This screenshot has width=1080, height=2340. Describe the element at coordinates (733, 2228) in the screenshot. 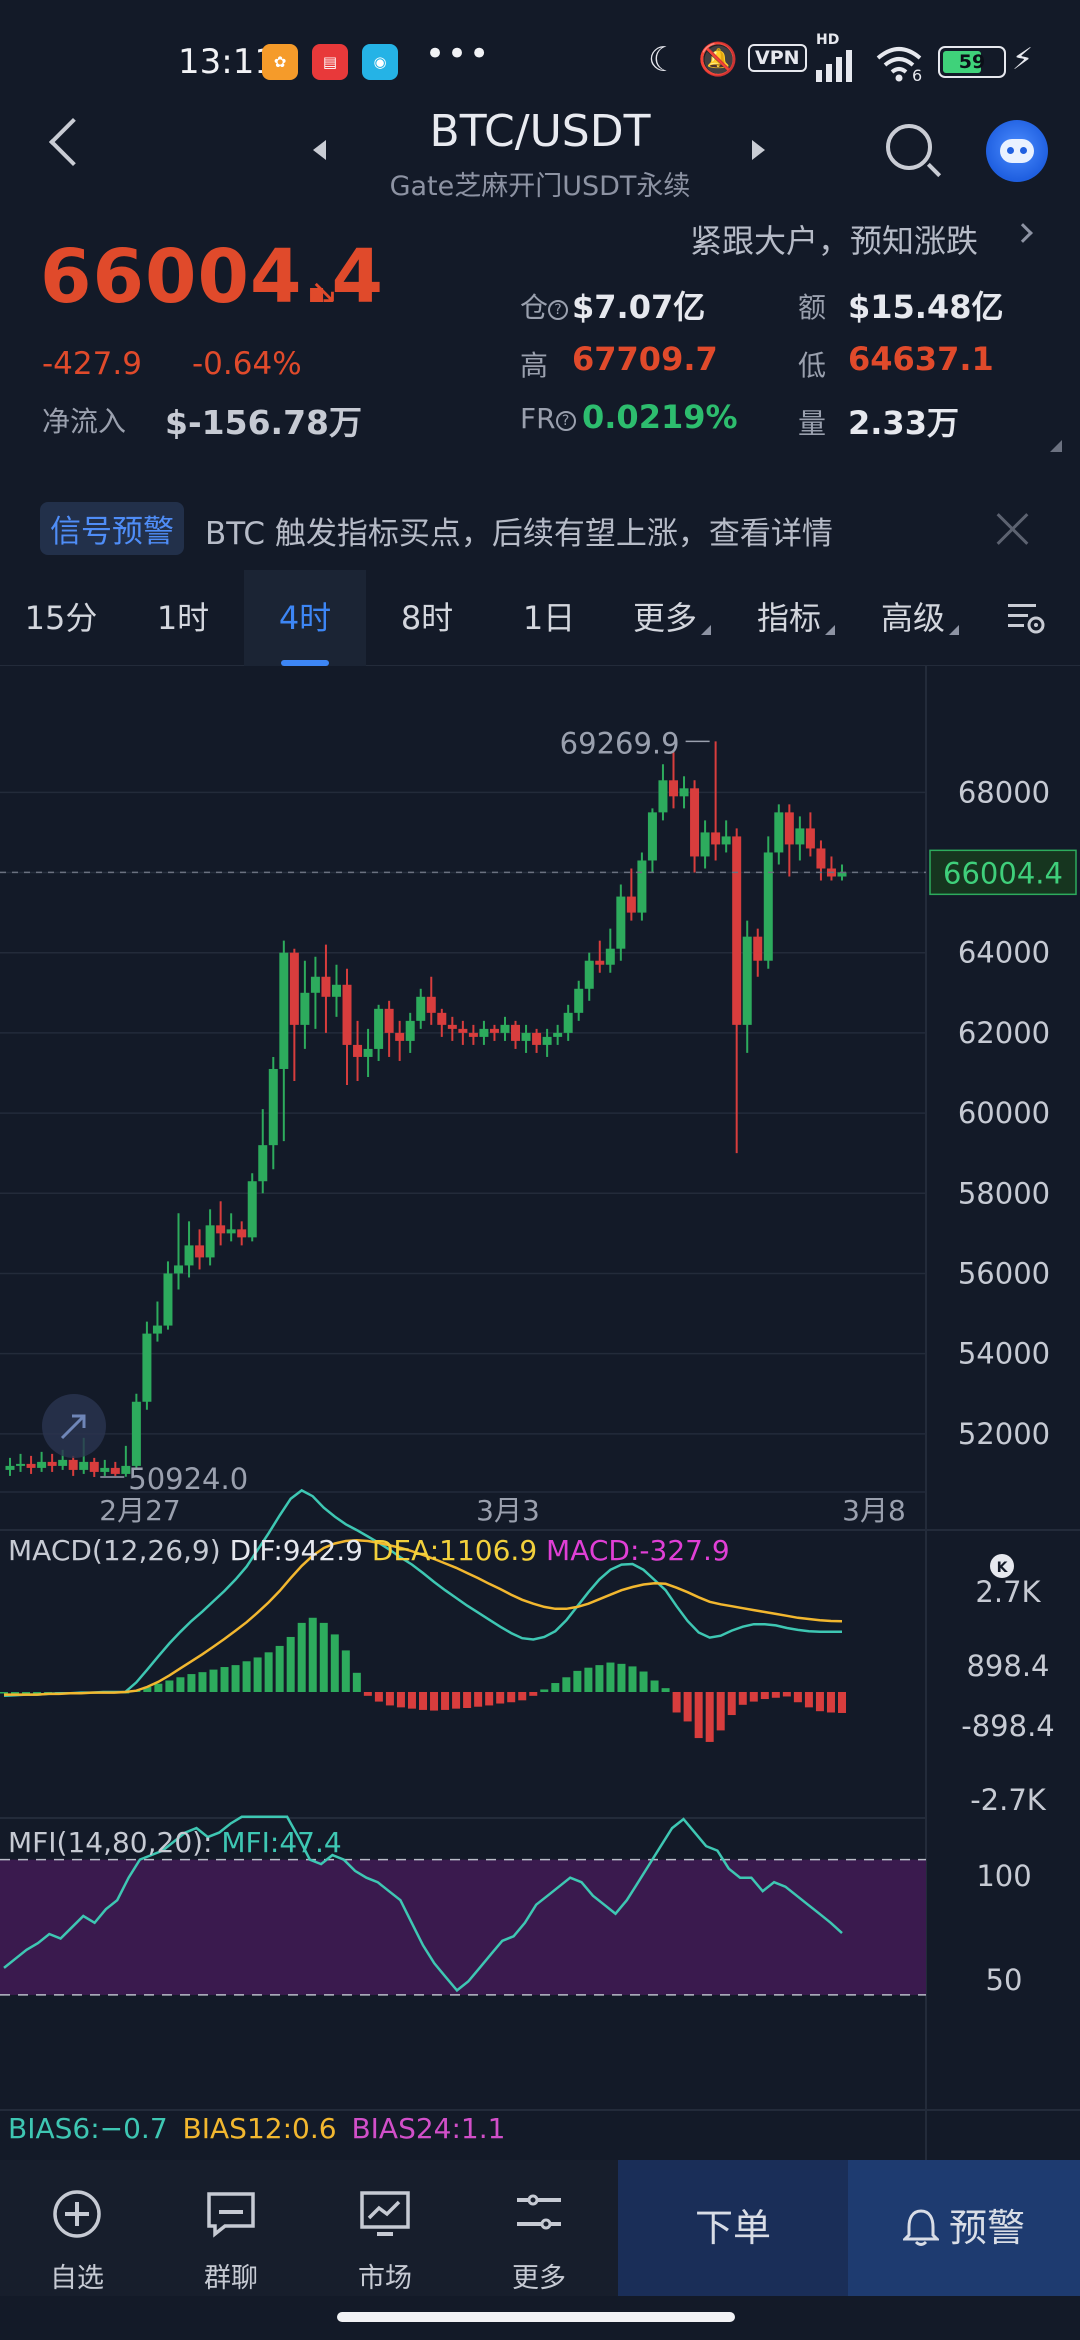

I see `place-order-button: 下单` at that location.